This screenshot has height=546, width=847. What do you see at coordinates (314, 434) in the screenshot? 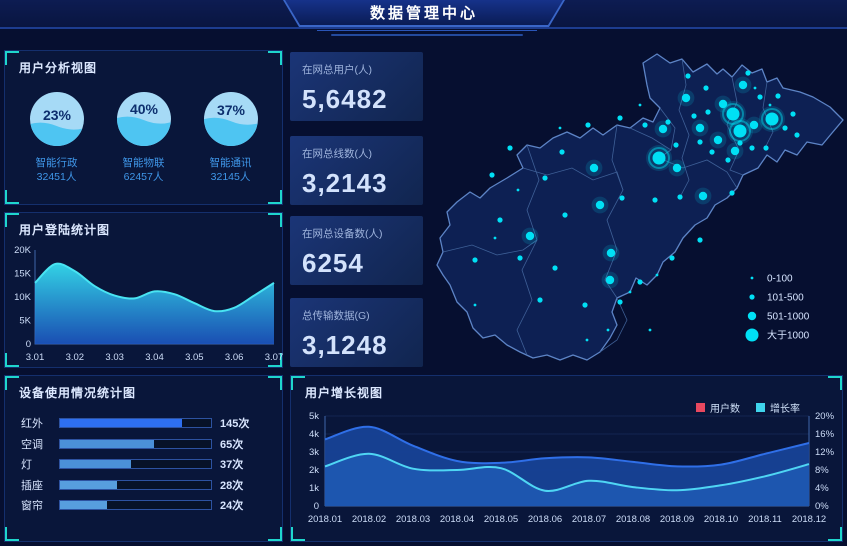
I see `svg-text: 4k` at bounding box center [314, 434].